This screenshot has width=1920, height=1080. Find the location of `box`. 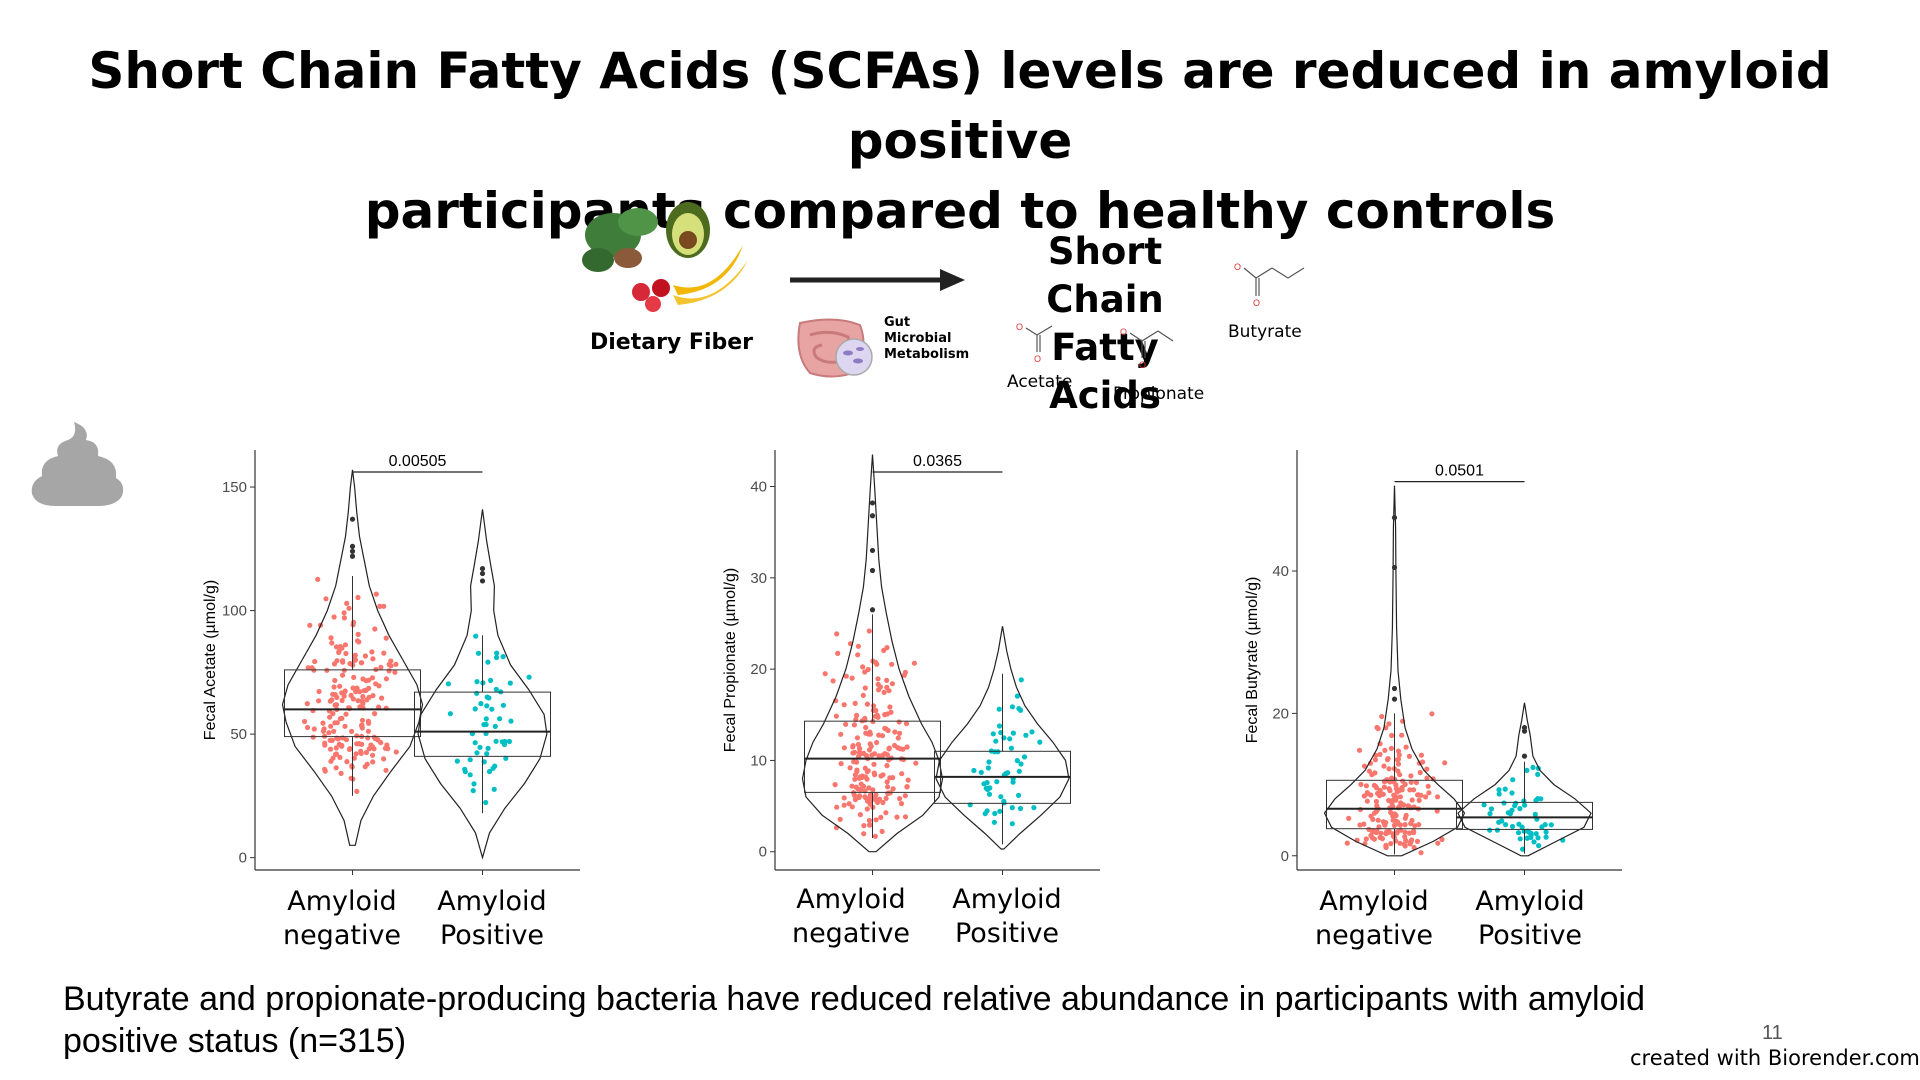

box is located at coordinates (872, 756).